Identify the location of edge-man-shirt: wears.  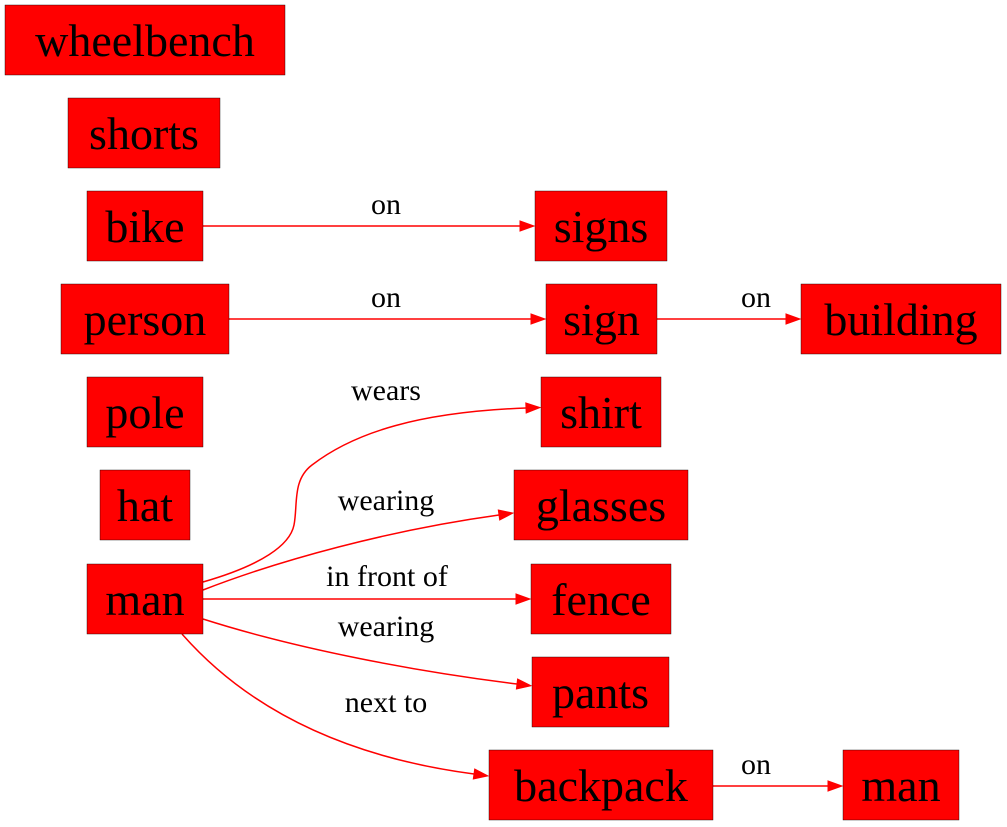
(372, 478).